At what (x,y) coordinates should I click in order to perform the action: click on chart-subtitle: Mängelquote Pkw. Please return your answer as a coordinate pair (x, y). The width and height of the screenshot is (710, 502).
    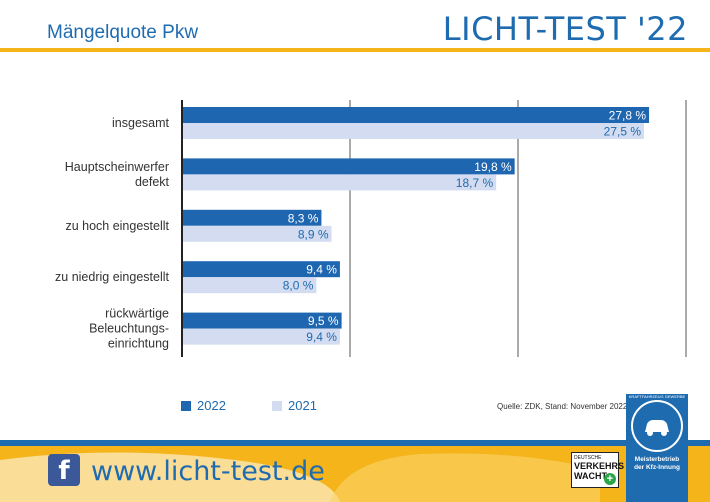
    Looking at the image, I should click on (123, 32).